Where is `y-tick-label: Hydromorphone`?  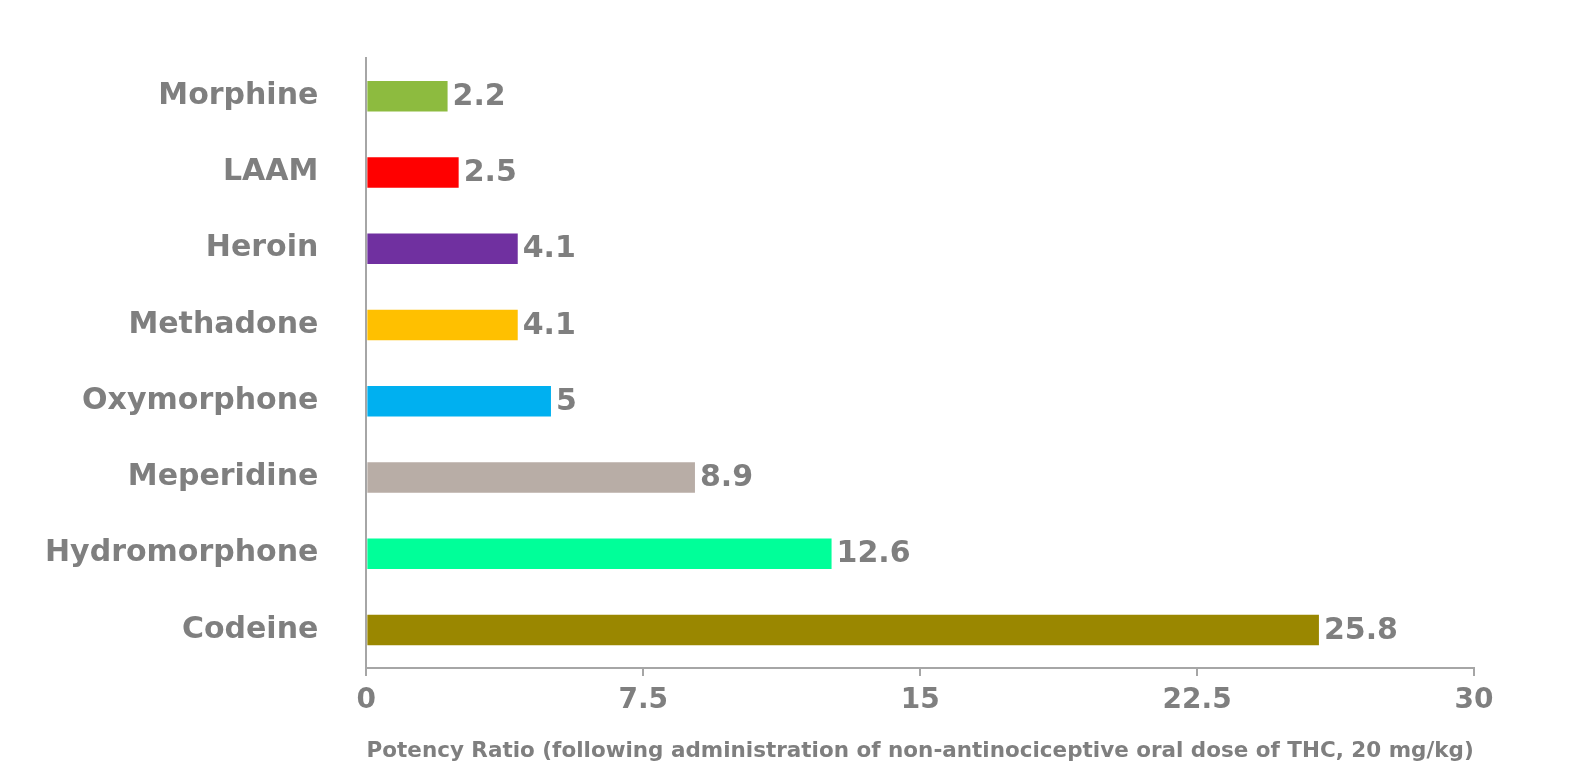
y-tick-label: Hydromorphone is located at coordinates (182, 551).